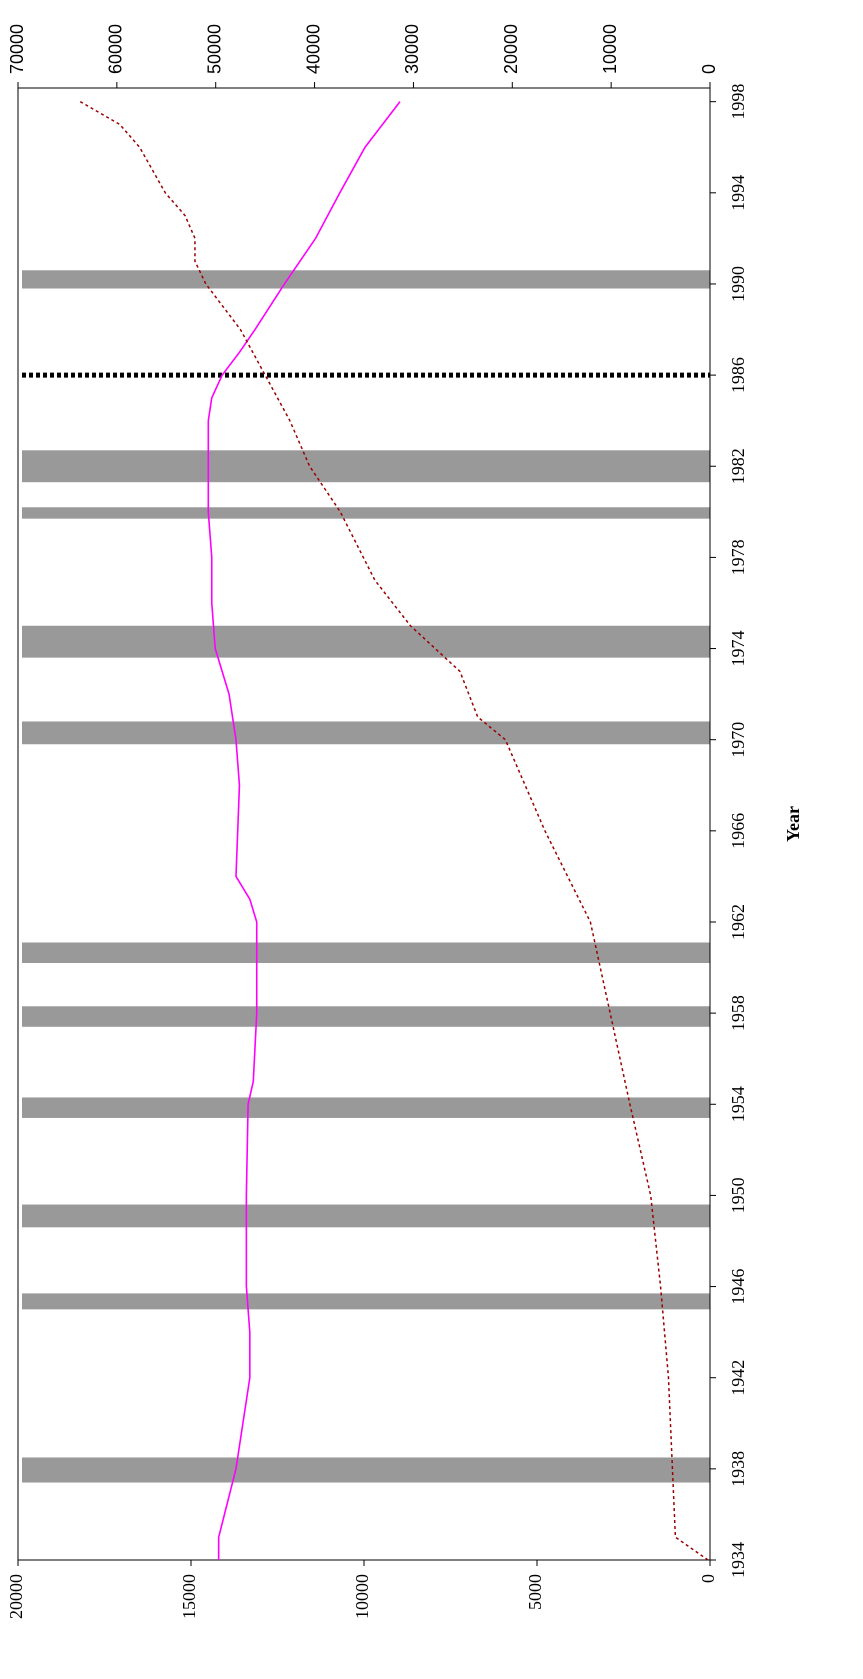  I want to click on y2-tick-label: 40000, so click(313, 49).